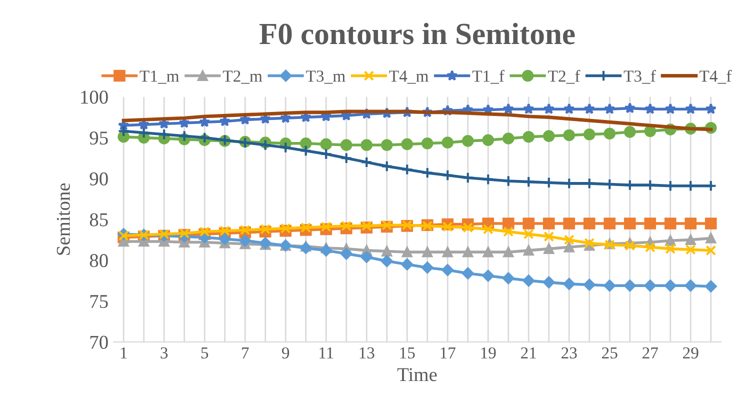  What do you see at coordinates (99, 179) in the screenshot?
I see `y-tick-label: 90` at bounding box center [99, 179].